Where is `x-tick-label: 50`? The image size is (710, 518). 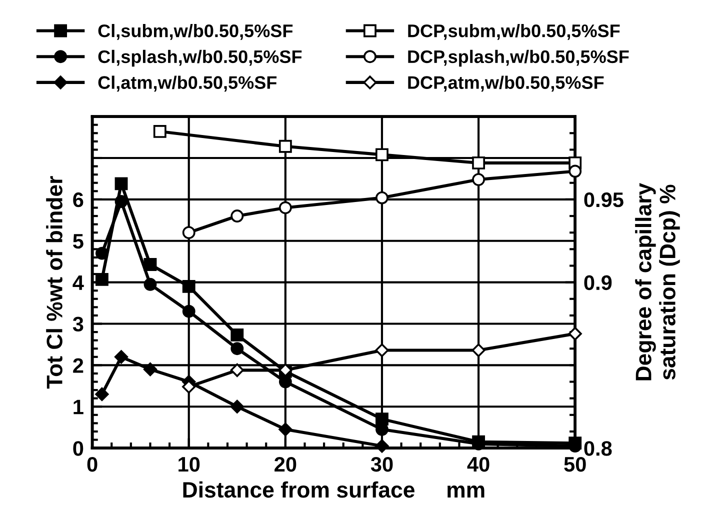 x-tick-label: 50 is located at coordinates (575, 464).